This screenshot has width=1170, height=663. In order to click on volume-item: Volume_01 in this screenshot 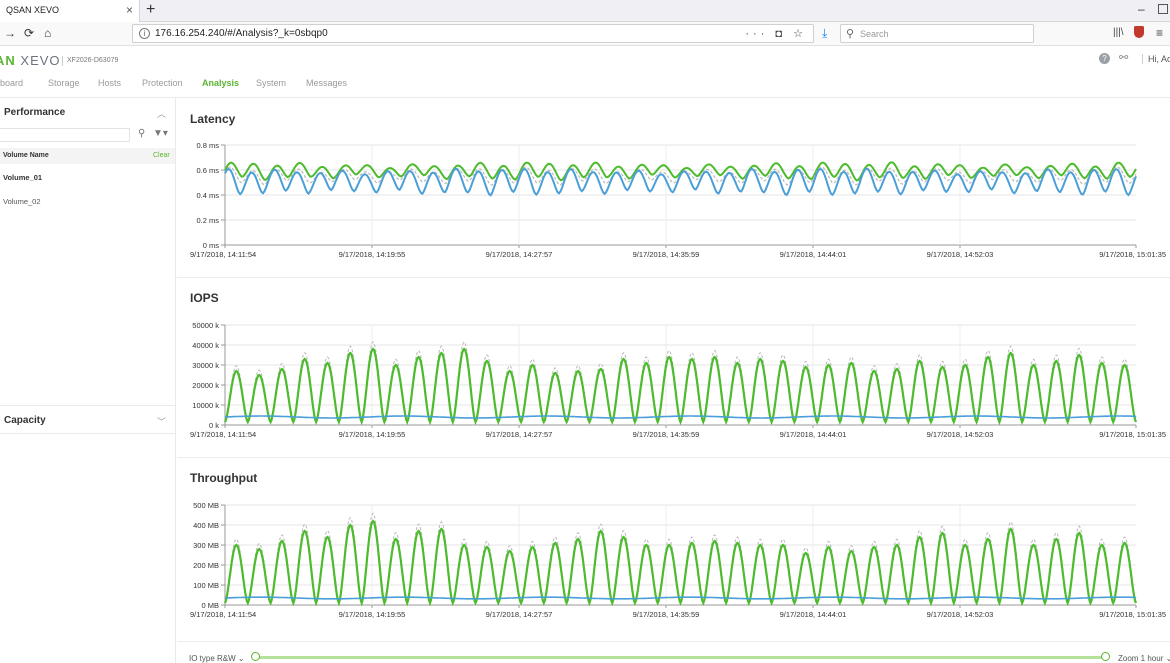, I will do `click(23, 177)`.